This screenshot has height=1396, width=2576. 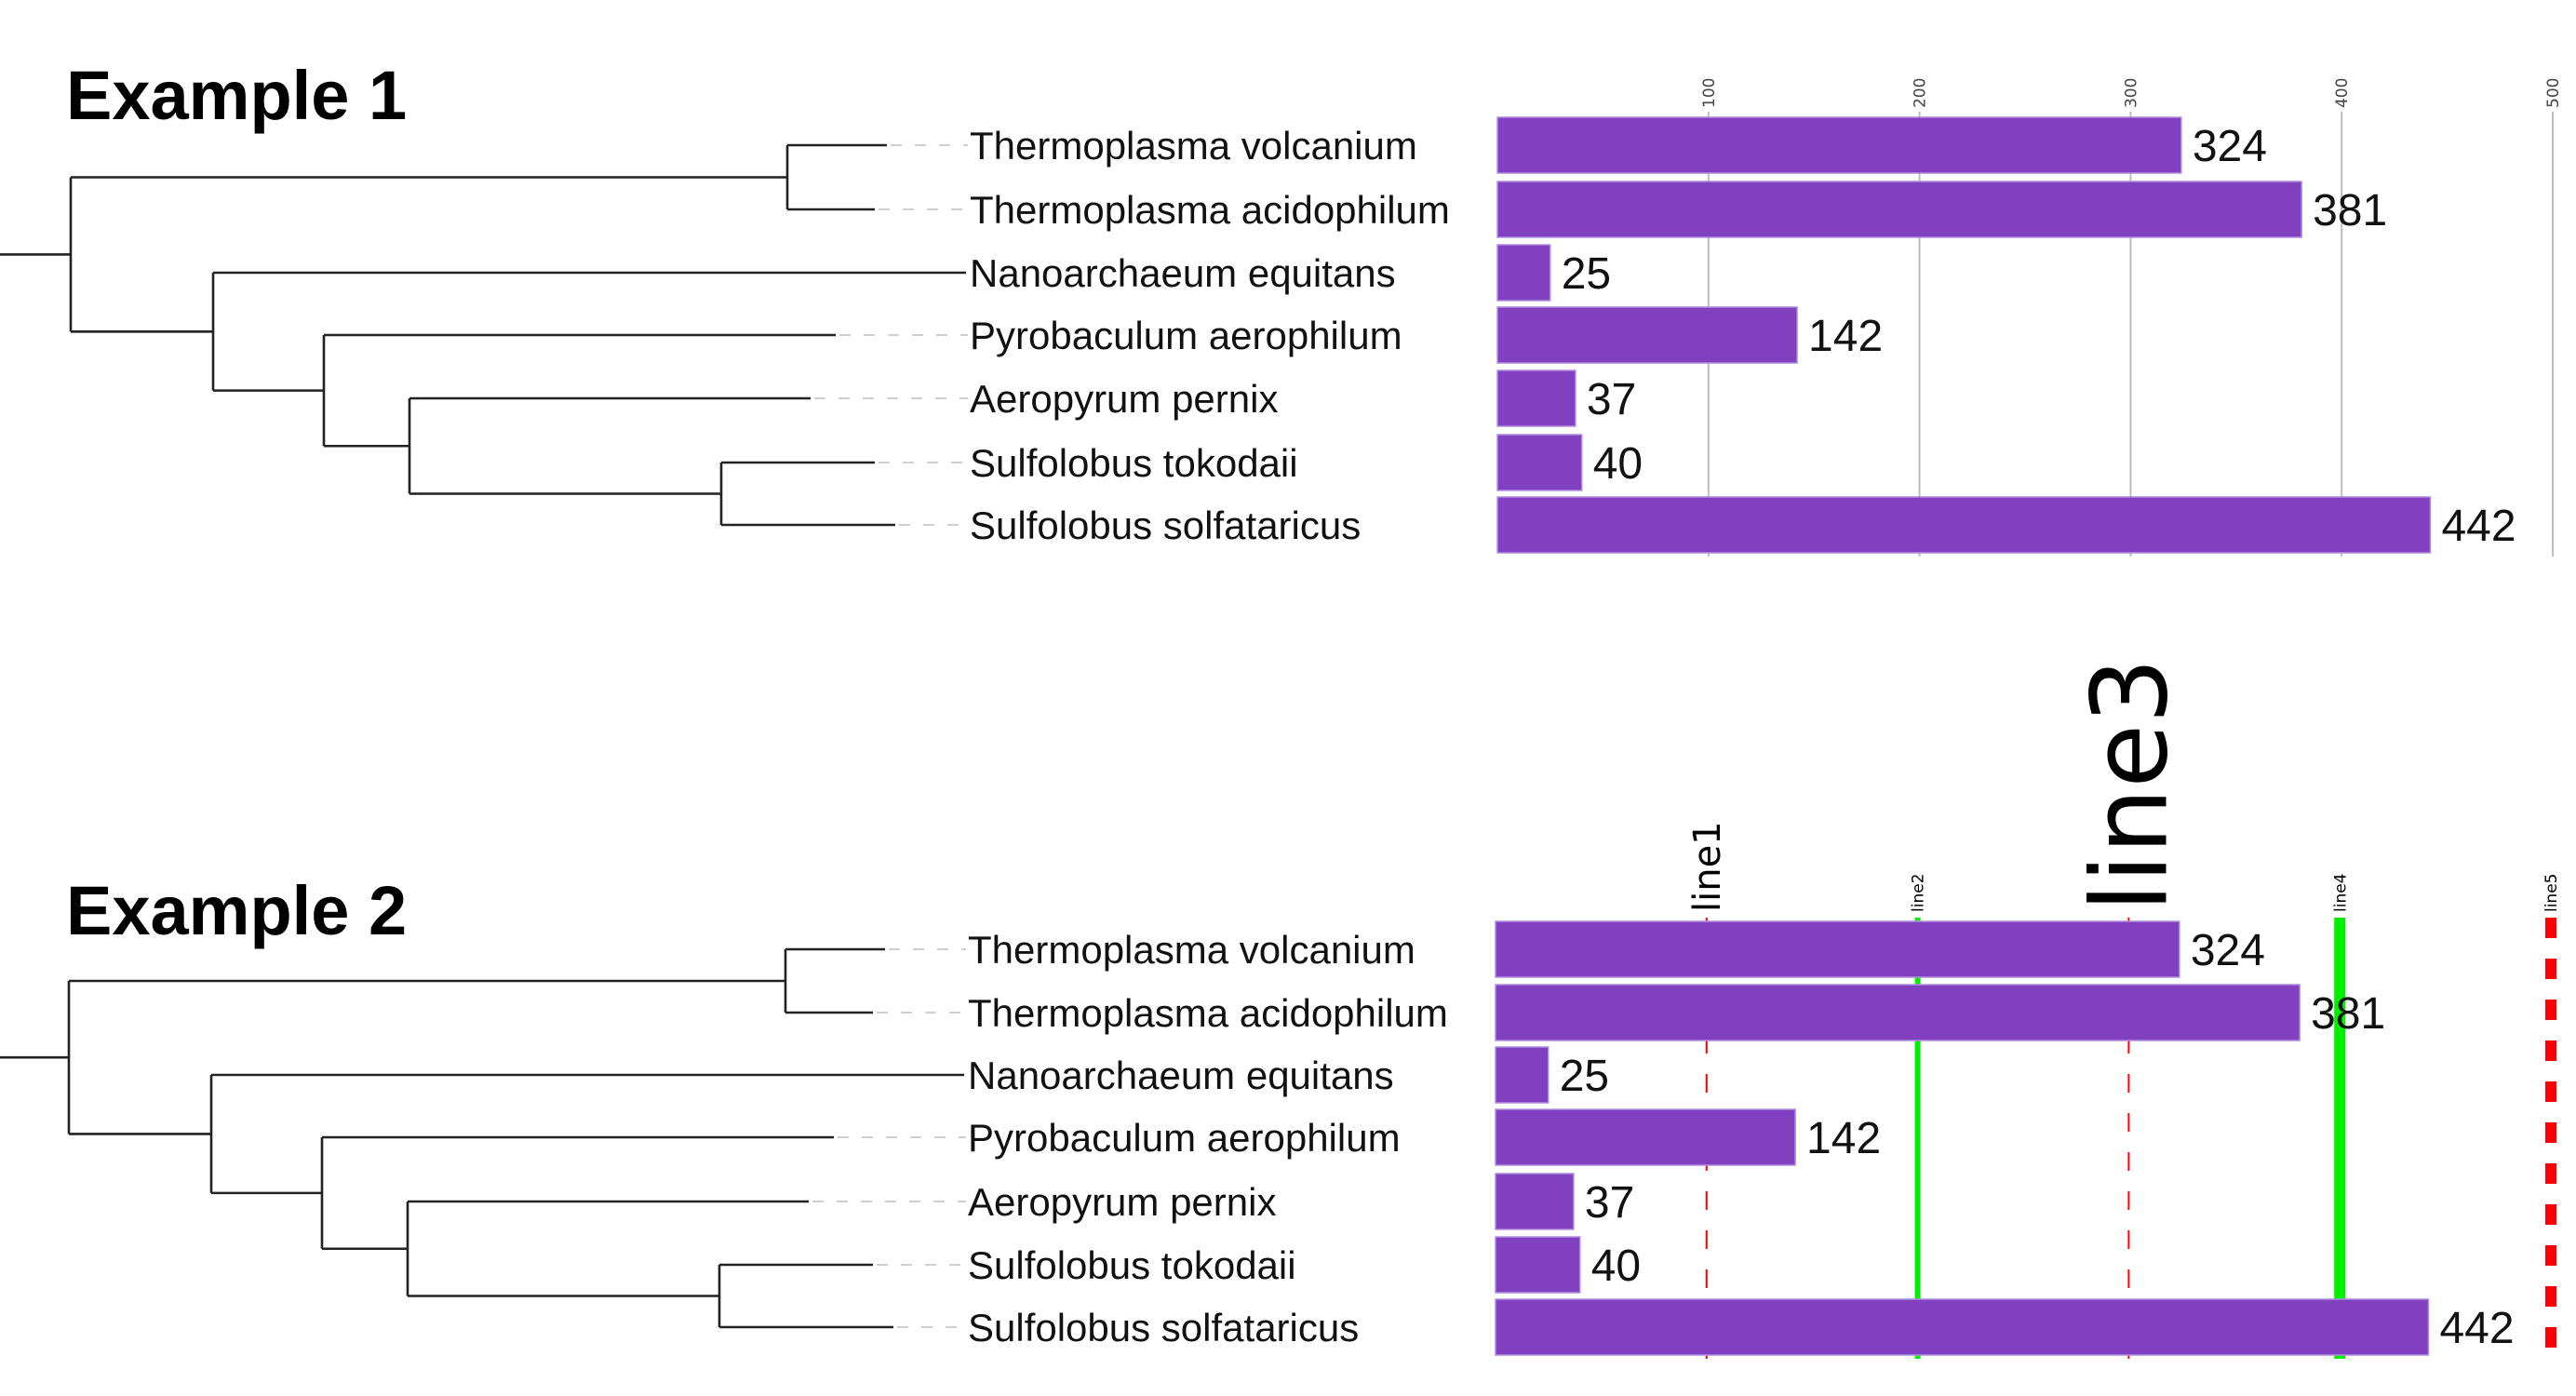 I want to click on x-tick-label: 300, so click(x=2131, y=93).